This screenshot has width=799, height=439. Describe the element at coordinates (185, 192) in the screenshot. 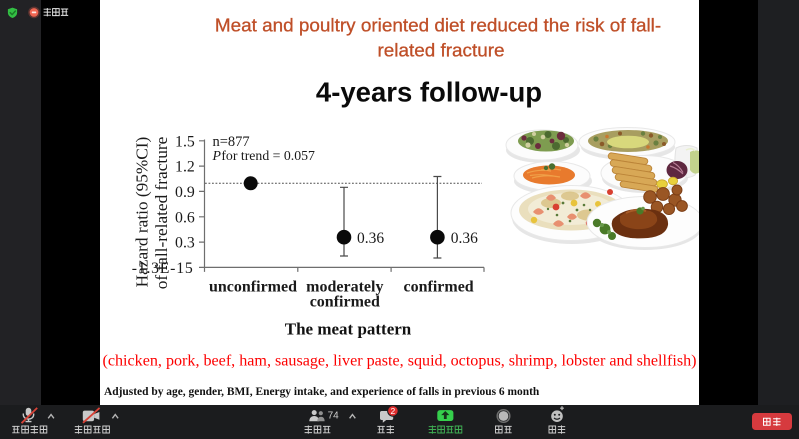

I see `svg-text: 0.9` at that location.